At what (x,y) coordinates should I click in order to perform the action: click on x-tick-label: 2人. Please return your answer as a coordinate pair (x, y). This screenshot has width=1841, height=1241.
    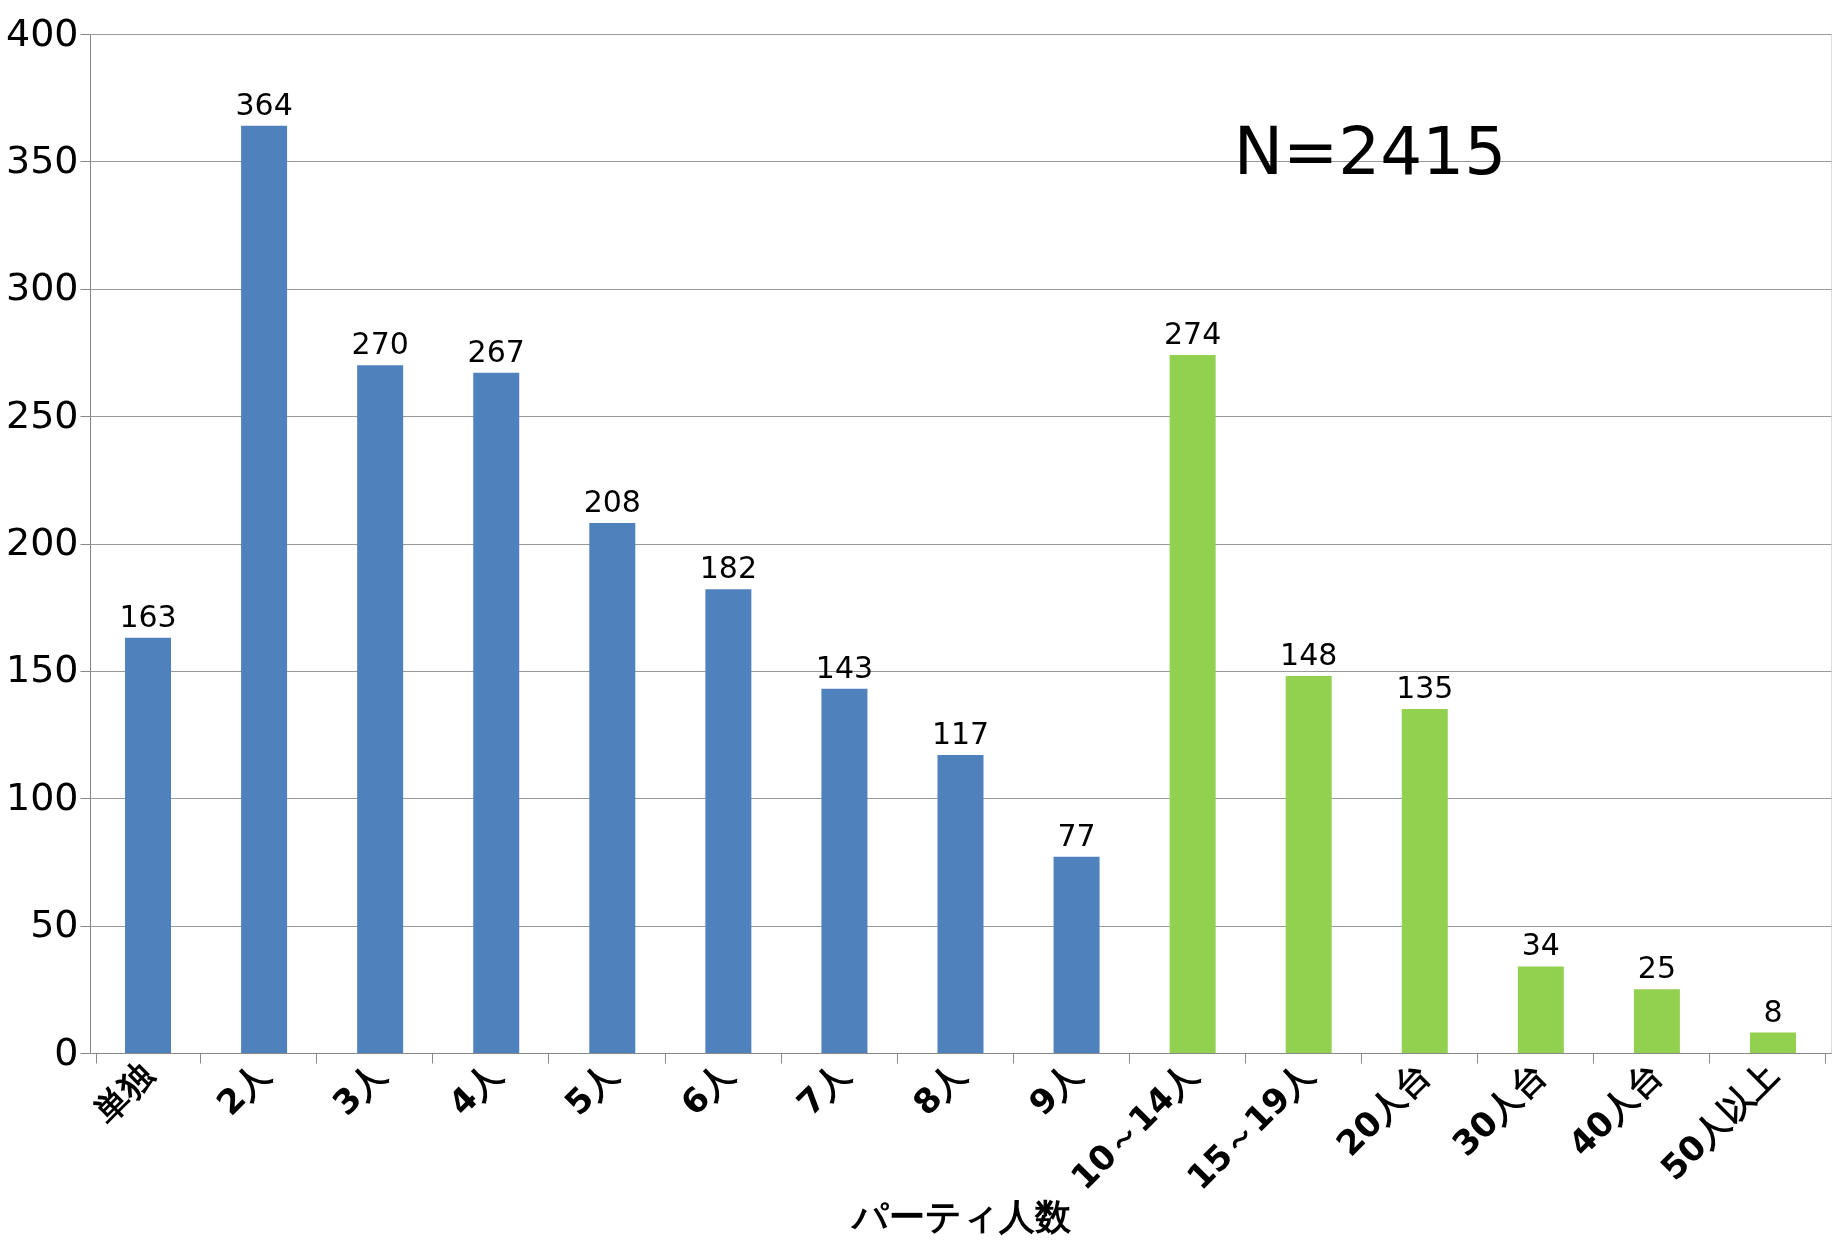
    Looking at the image, I should click on (243, 1088).